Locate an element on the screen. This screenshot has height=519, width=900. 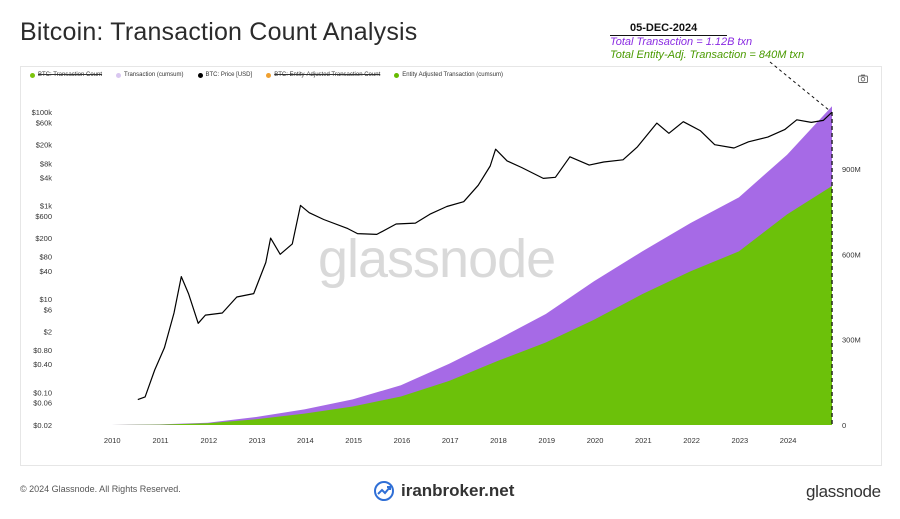
y-left-tick-label: $80 is located at coordinates (45, 257).